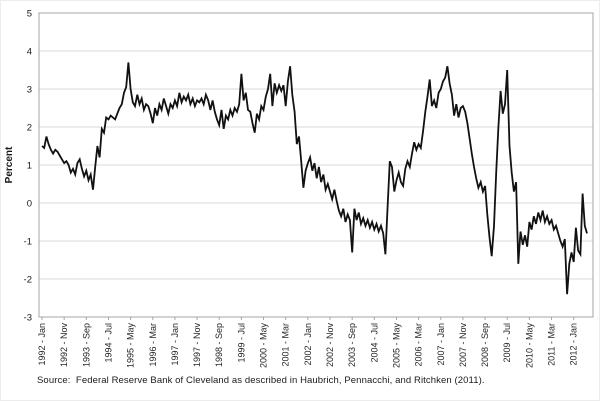 The image size is (600, 401). Describe the element at coordinates (574, 344) in the screenshot. I see `x-tick-label: 2012 - Jan` at that location.